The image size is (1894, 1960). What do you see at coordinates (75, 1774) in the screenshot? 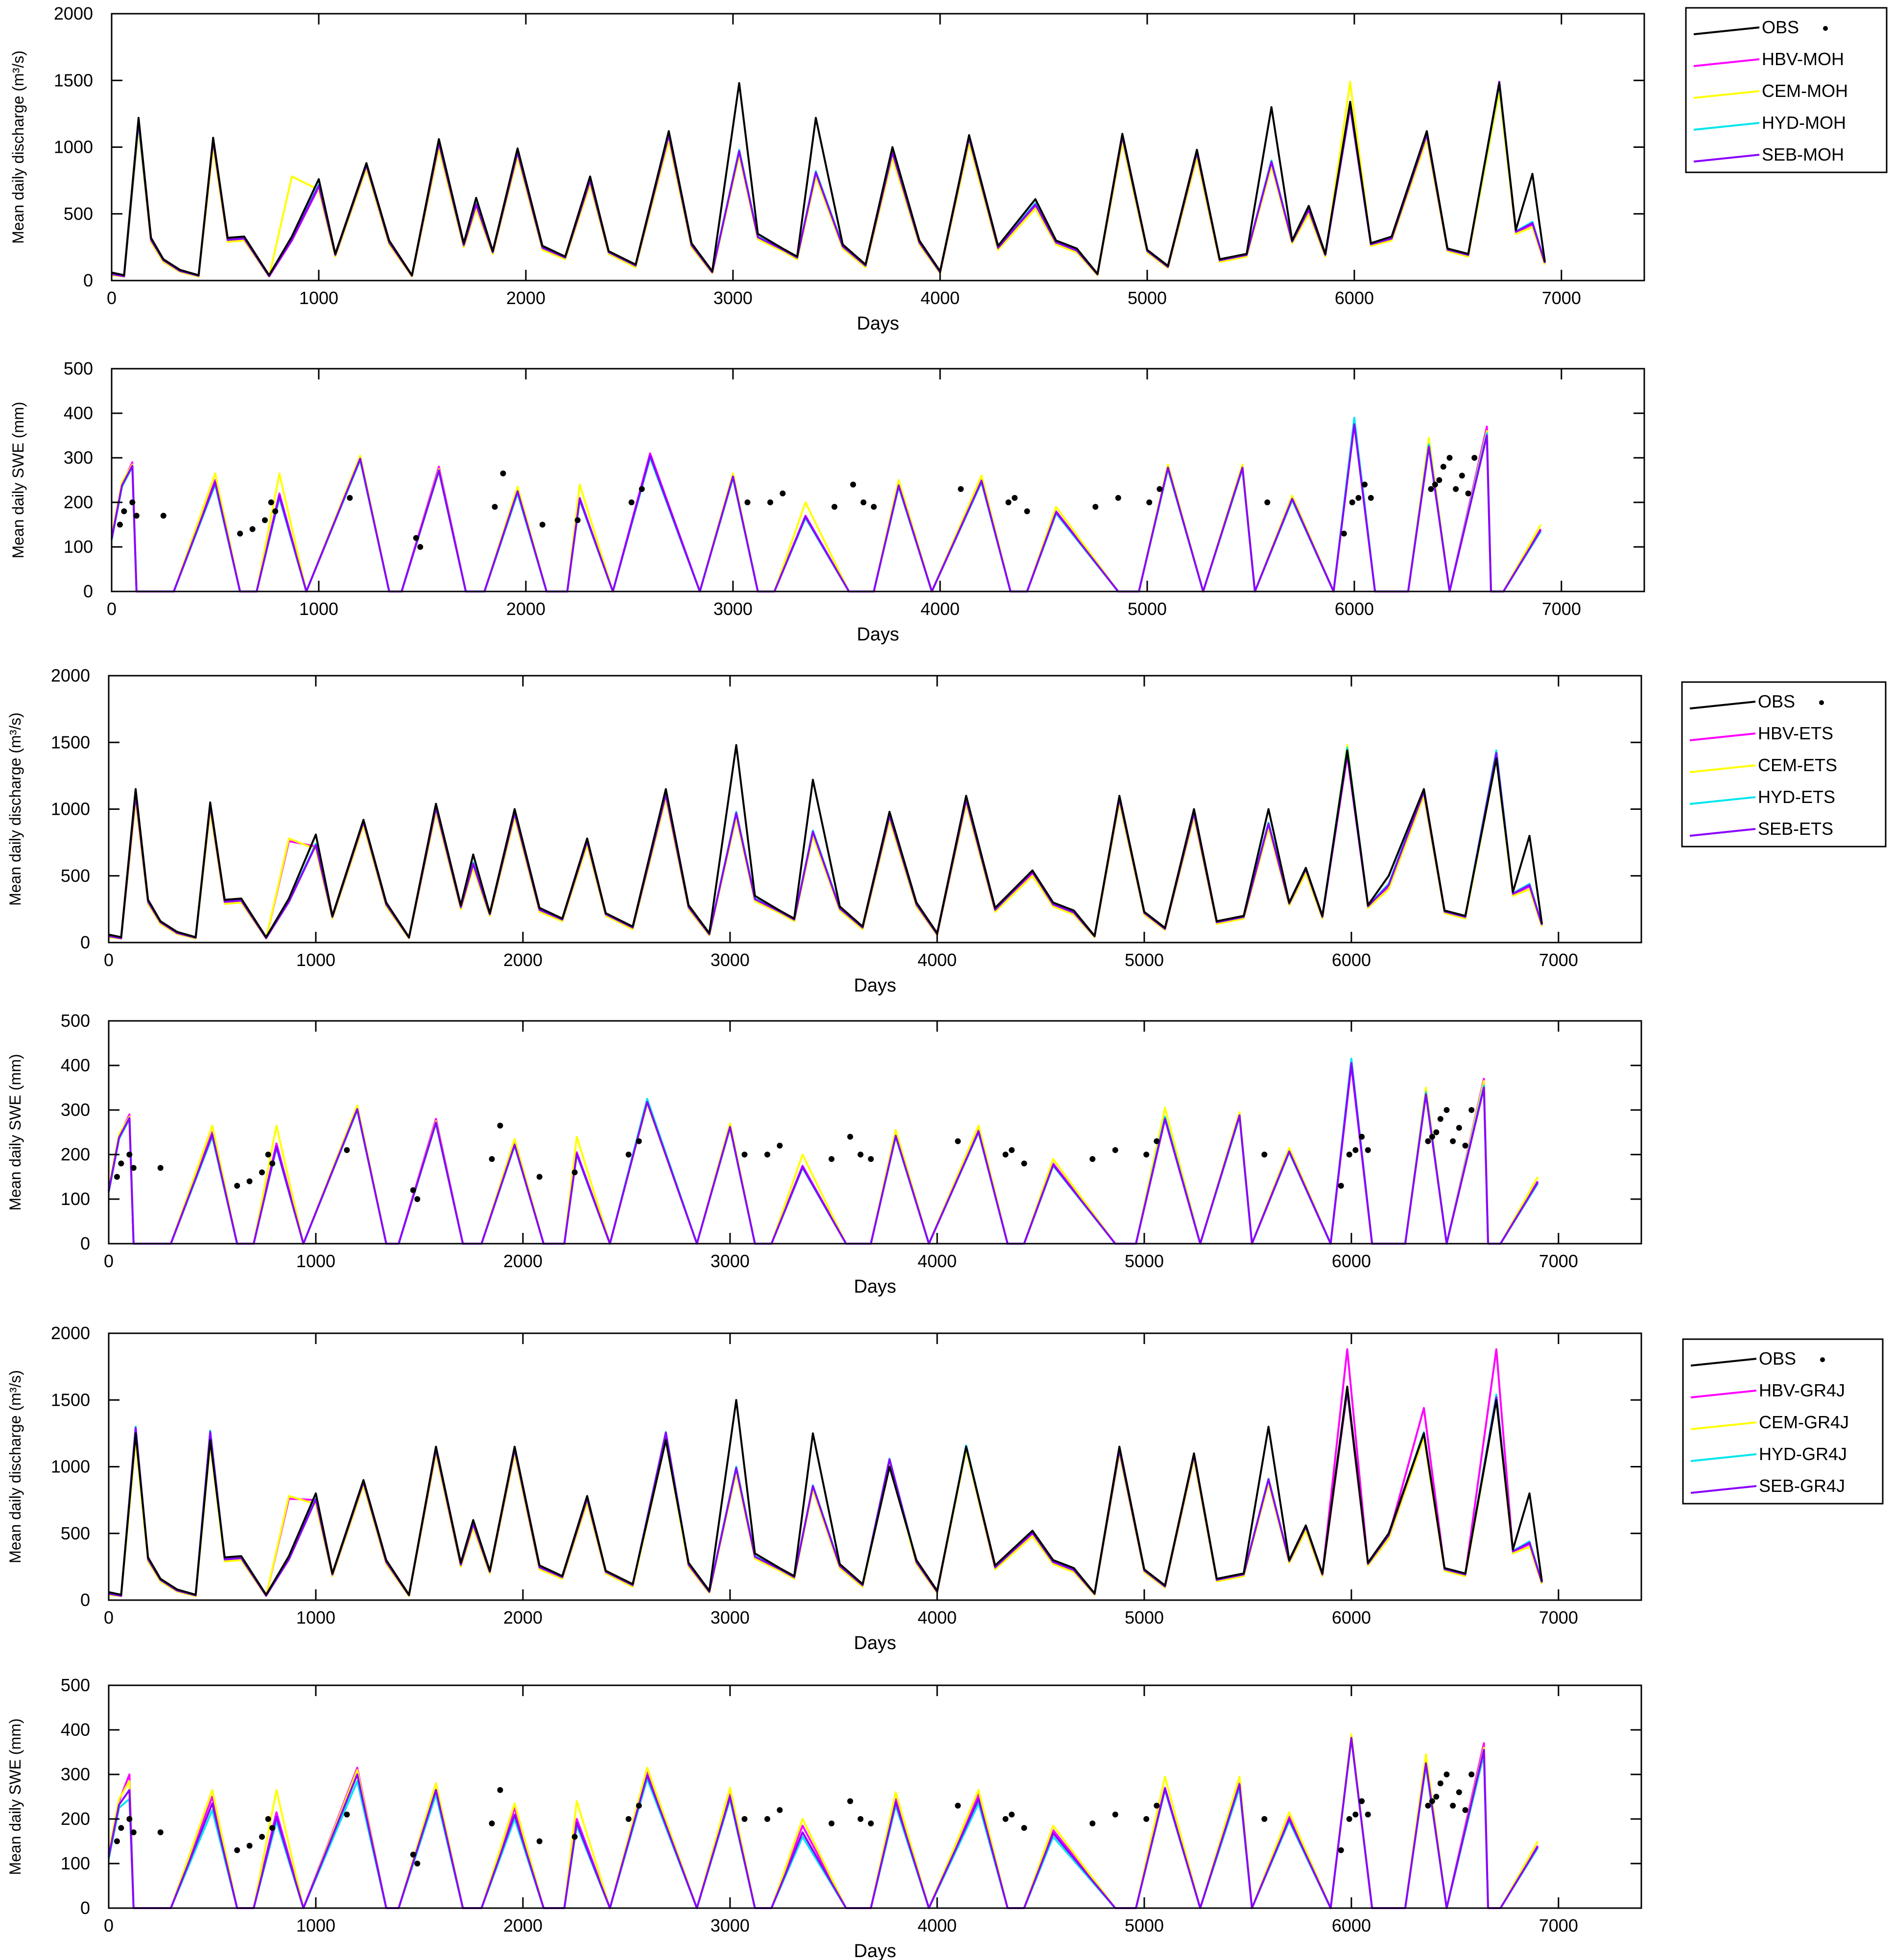
I see `y-tick-label: 300` at bounding box center [75, 1774].